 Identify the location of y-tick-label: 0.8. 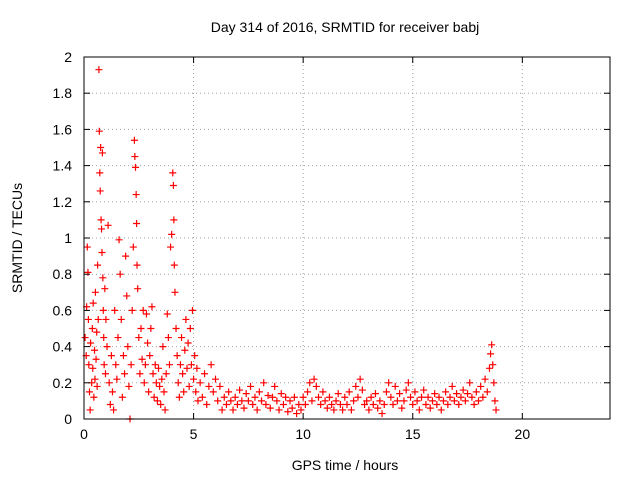
(63, 274).